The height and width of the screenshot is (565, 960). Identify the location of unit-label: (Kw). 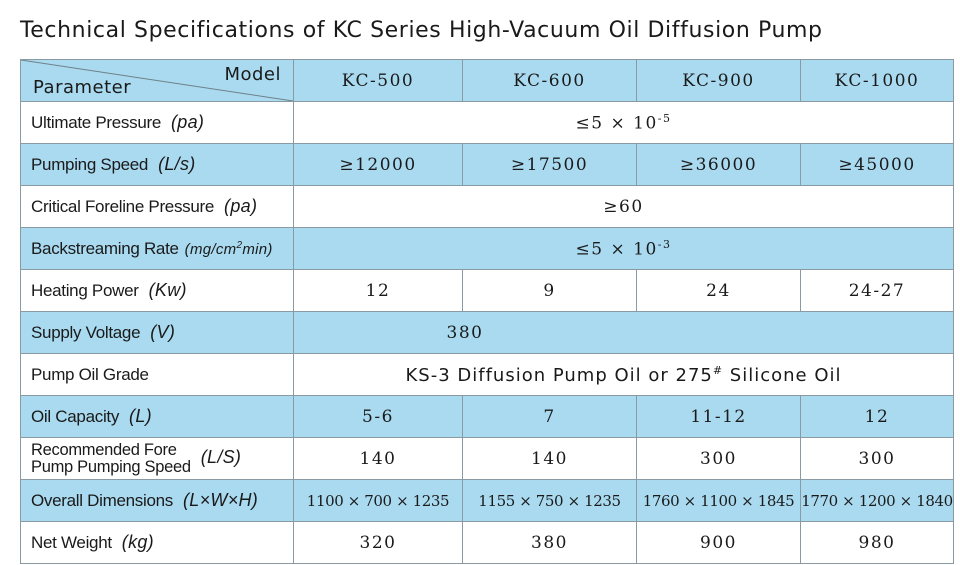
(167, 290).